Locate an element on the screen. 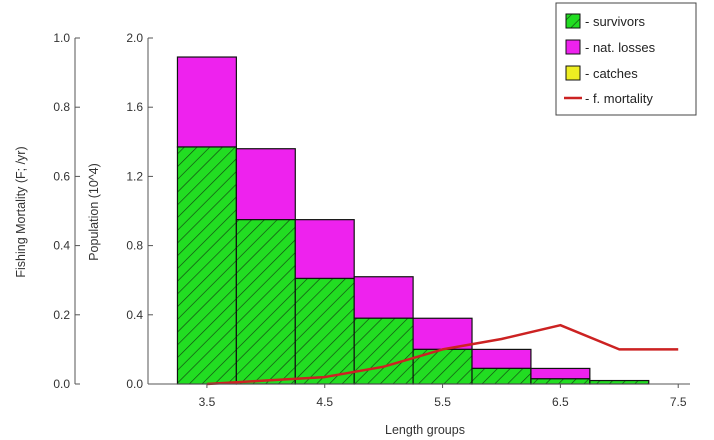 This screenshot has width=714, height=440. left-tick-label: 0.4 is located at coordinates (61, 246).